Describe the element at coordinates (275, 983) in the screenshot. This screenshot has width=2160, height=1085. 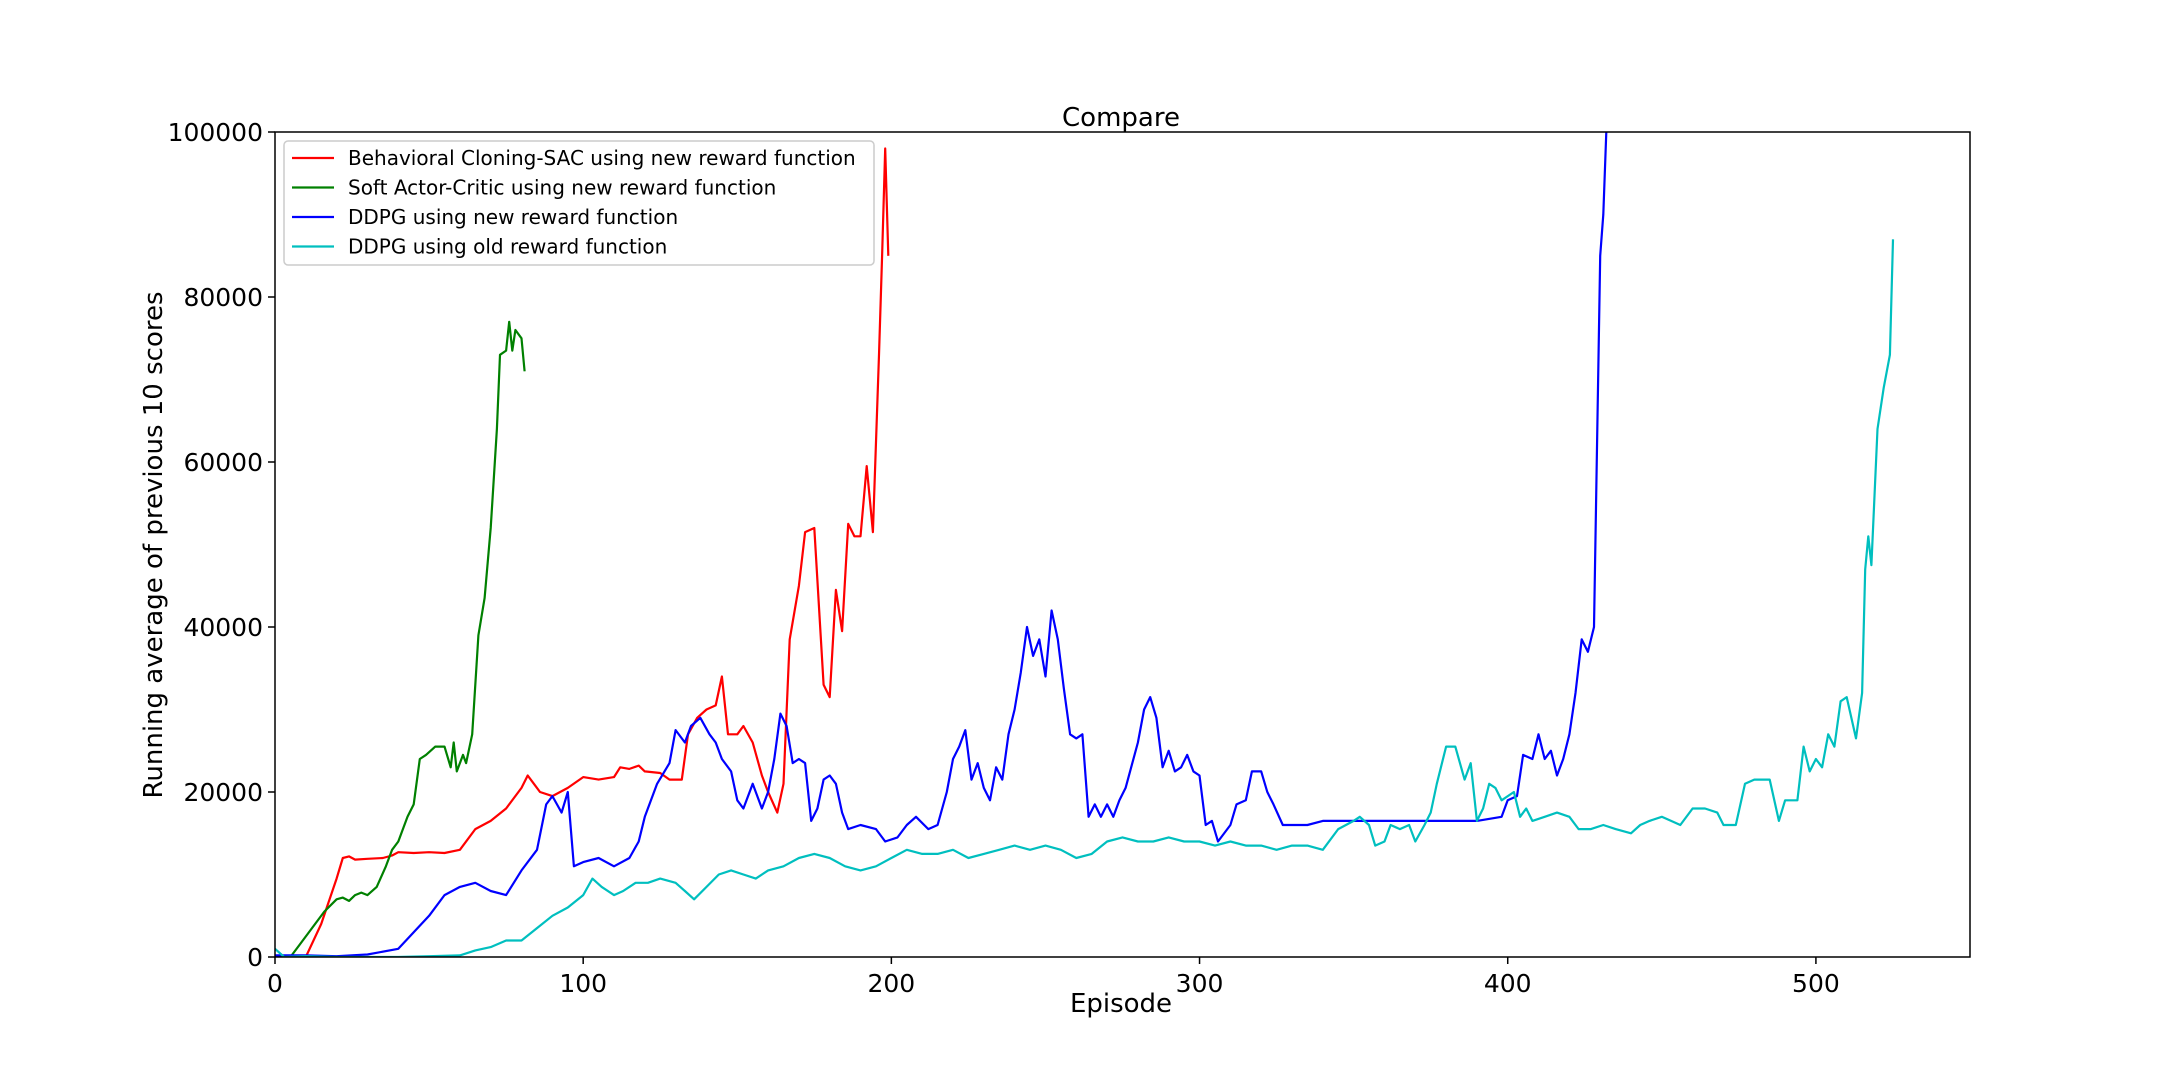
I see `x-tick-label: 0` at that location.